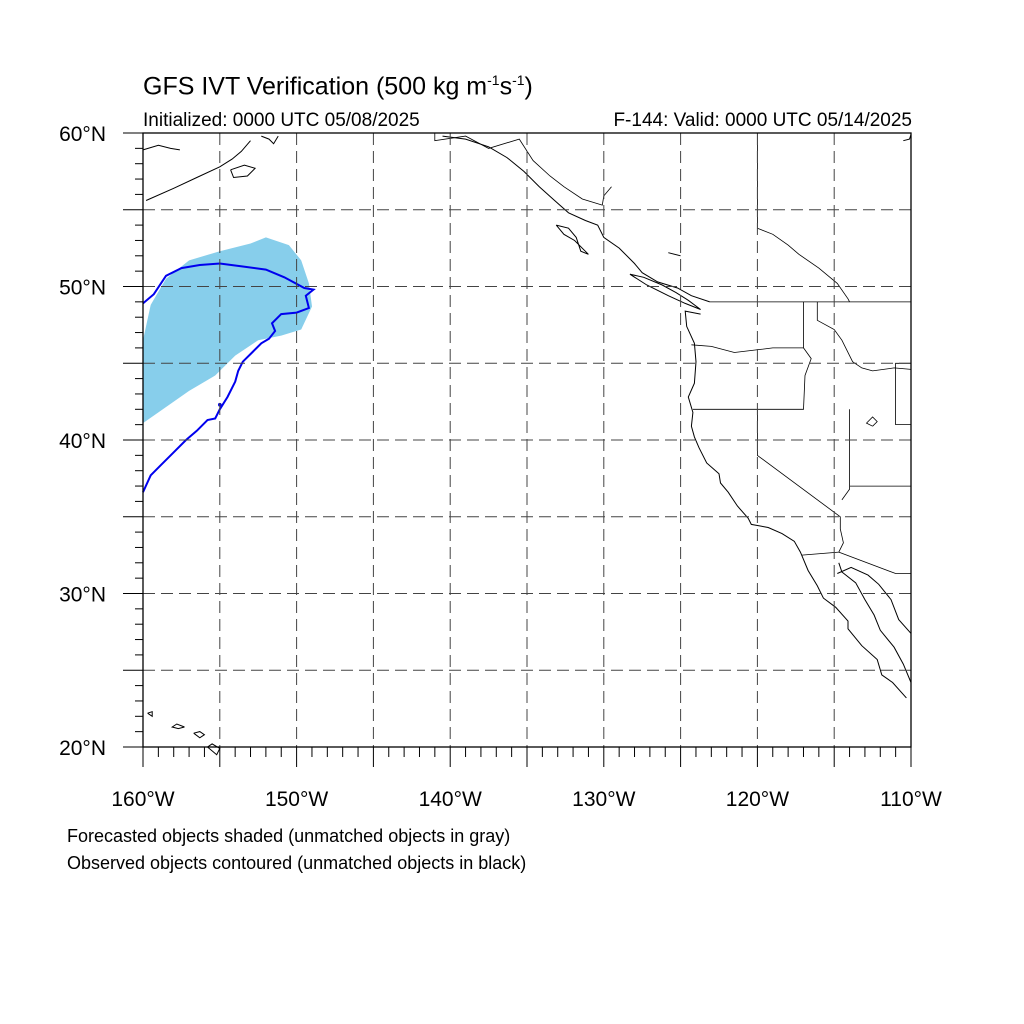 This screenshot has width=1024, height=1024. What do you see at coordinates (142, 799) in the screenshot?
I see `lon-label: 160°W` at bounding box center [142, 799].